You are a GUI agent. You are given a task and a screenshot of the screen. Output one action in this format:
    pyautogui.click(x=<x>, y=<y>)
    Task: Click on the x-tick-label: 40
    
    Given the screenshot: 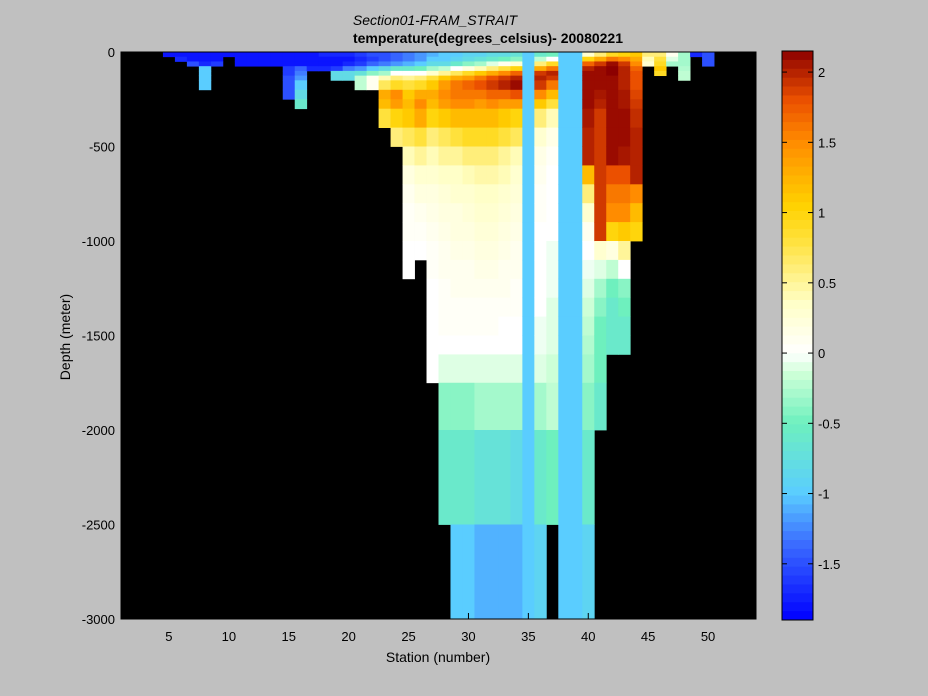 What is the action you would take?
    pyautogui.click(x=588, y=636)
    